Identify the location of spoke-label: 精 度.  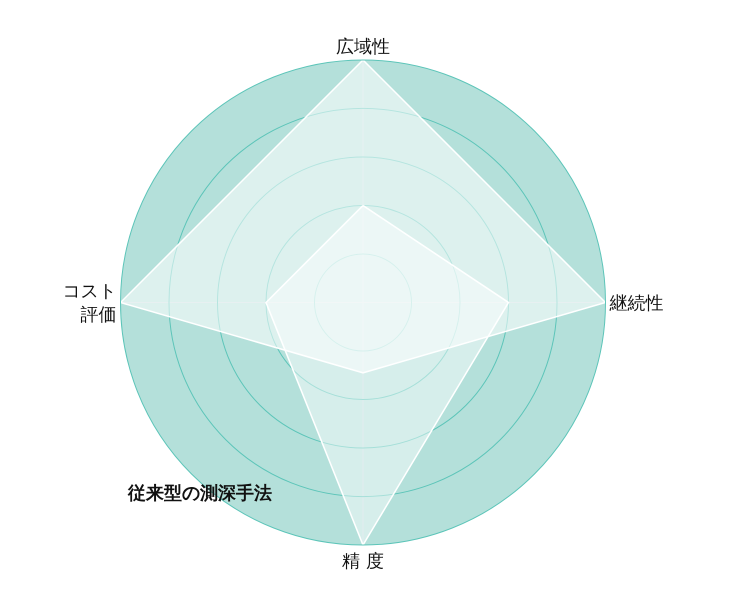
(363, 561).